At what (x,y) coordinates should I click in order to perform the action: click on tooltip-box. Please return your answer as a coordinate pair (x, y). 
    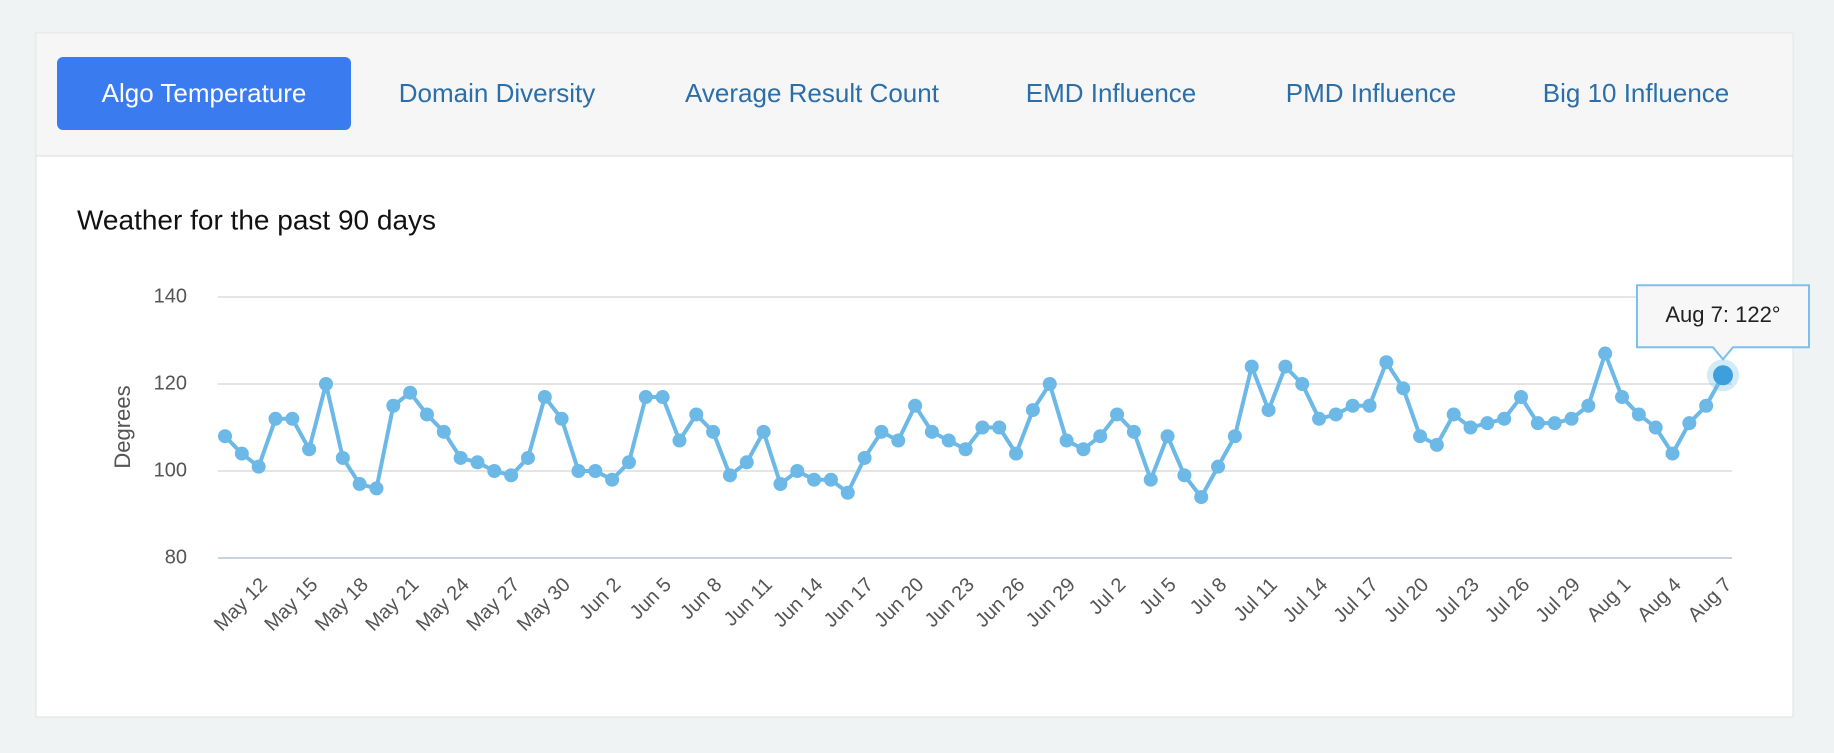
    Looking at the image, I should click on (1723, 322).